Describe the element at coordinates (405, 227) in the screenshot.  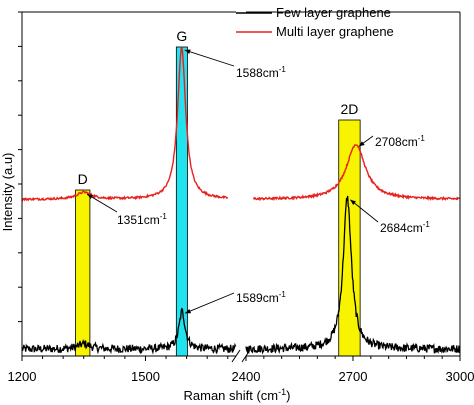
I see `annotation-2684cm-3: 2684cm-1` at that location.